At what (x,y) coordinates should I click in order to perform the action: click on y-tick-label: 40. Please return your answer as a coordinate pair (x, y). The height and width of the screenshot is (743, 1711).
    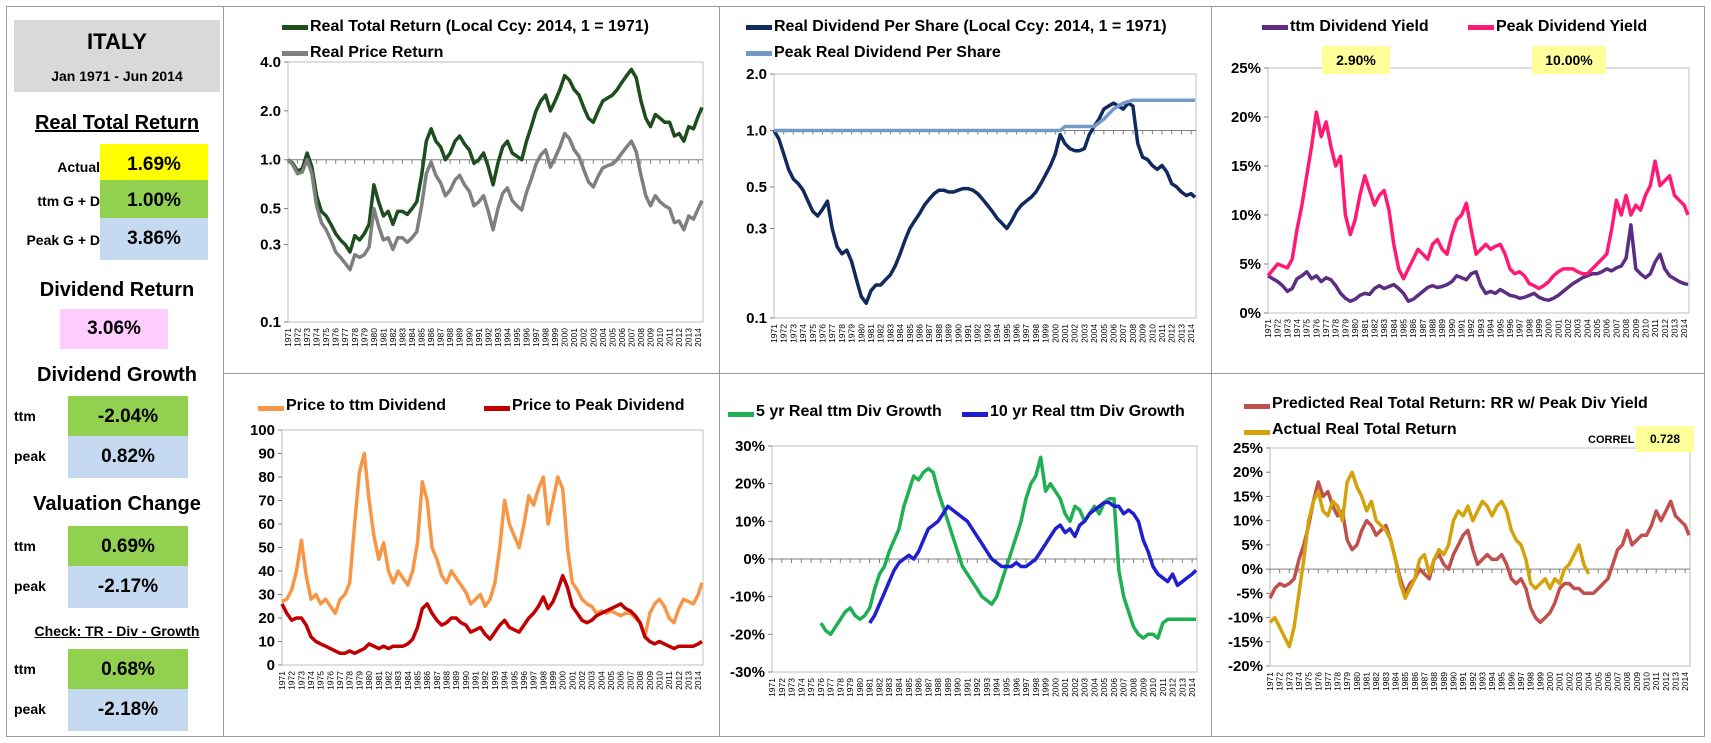
    Looking at the image, I should click on (266, 571).